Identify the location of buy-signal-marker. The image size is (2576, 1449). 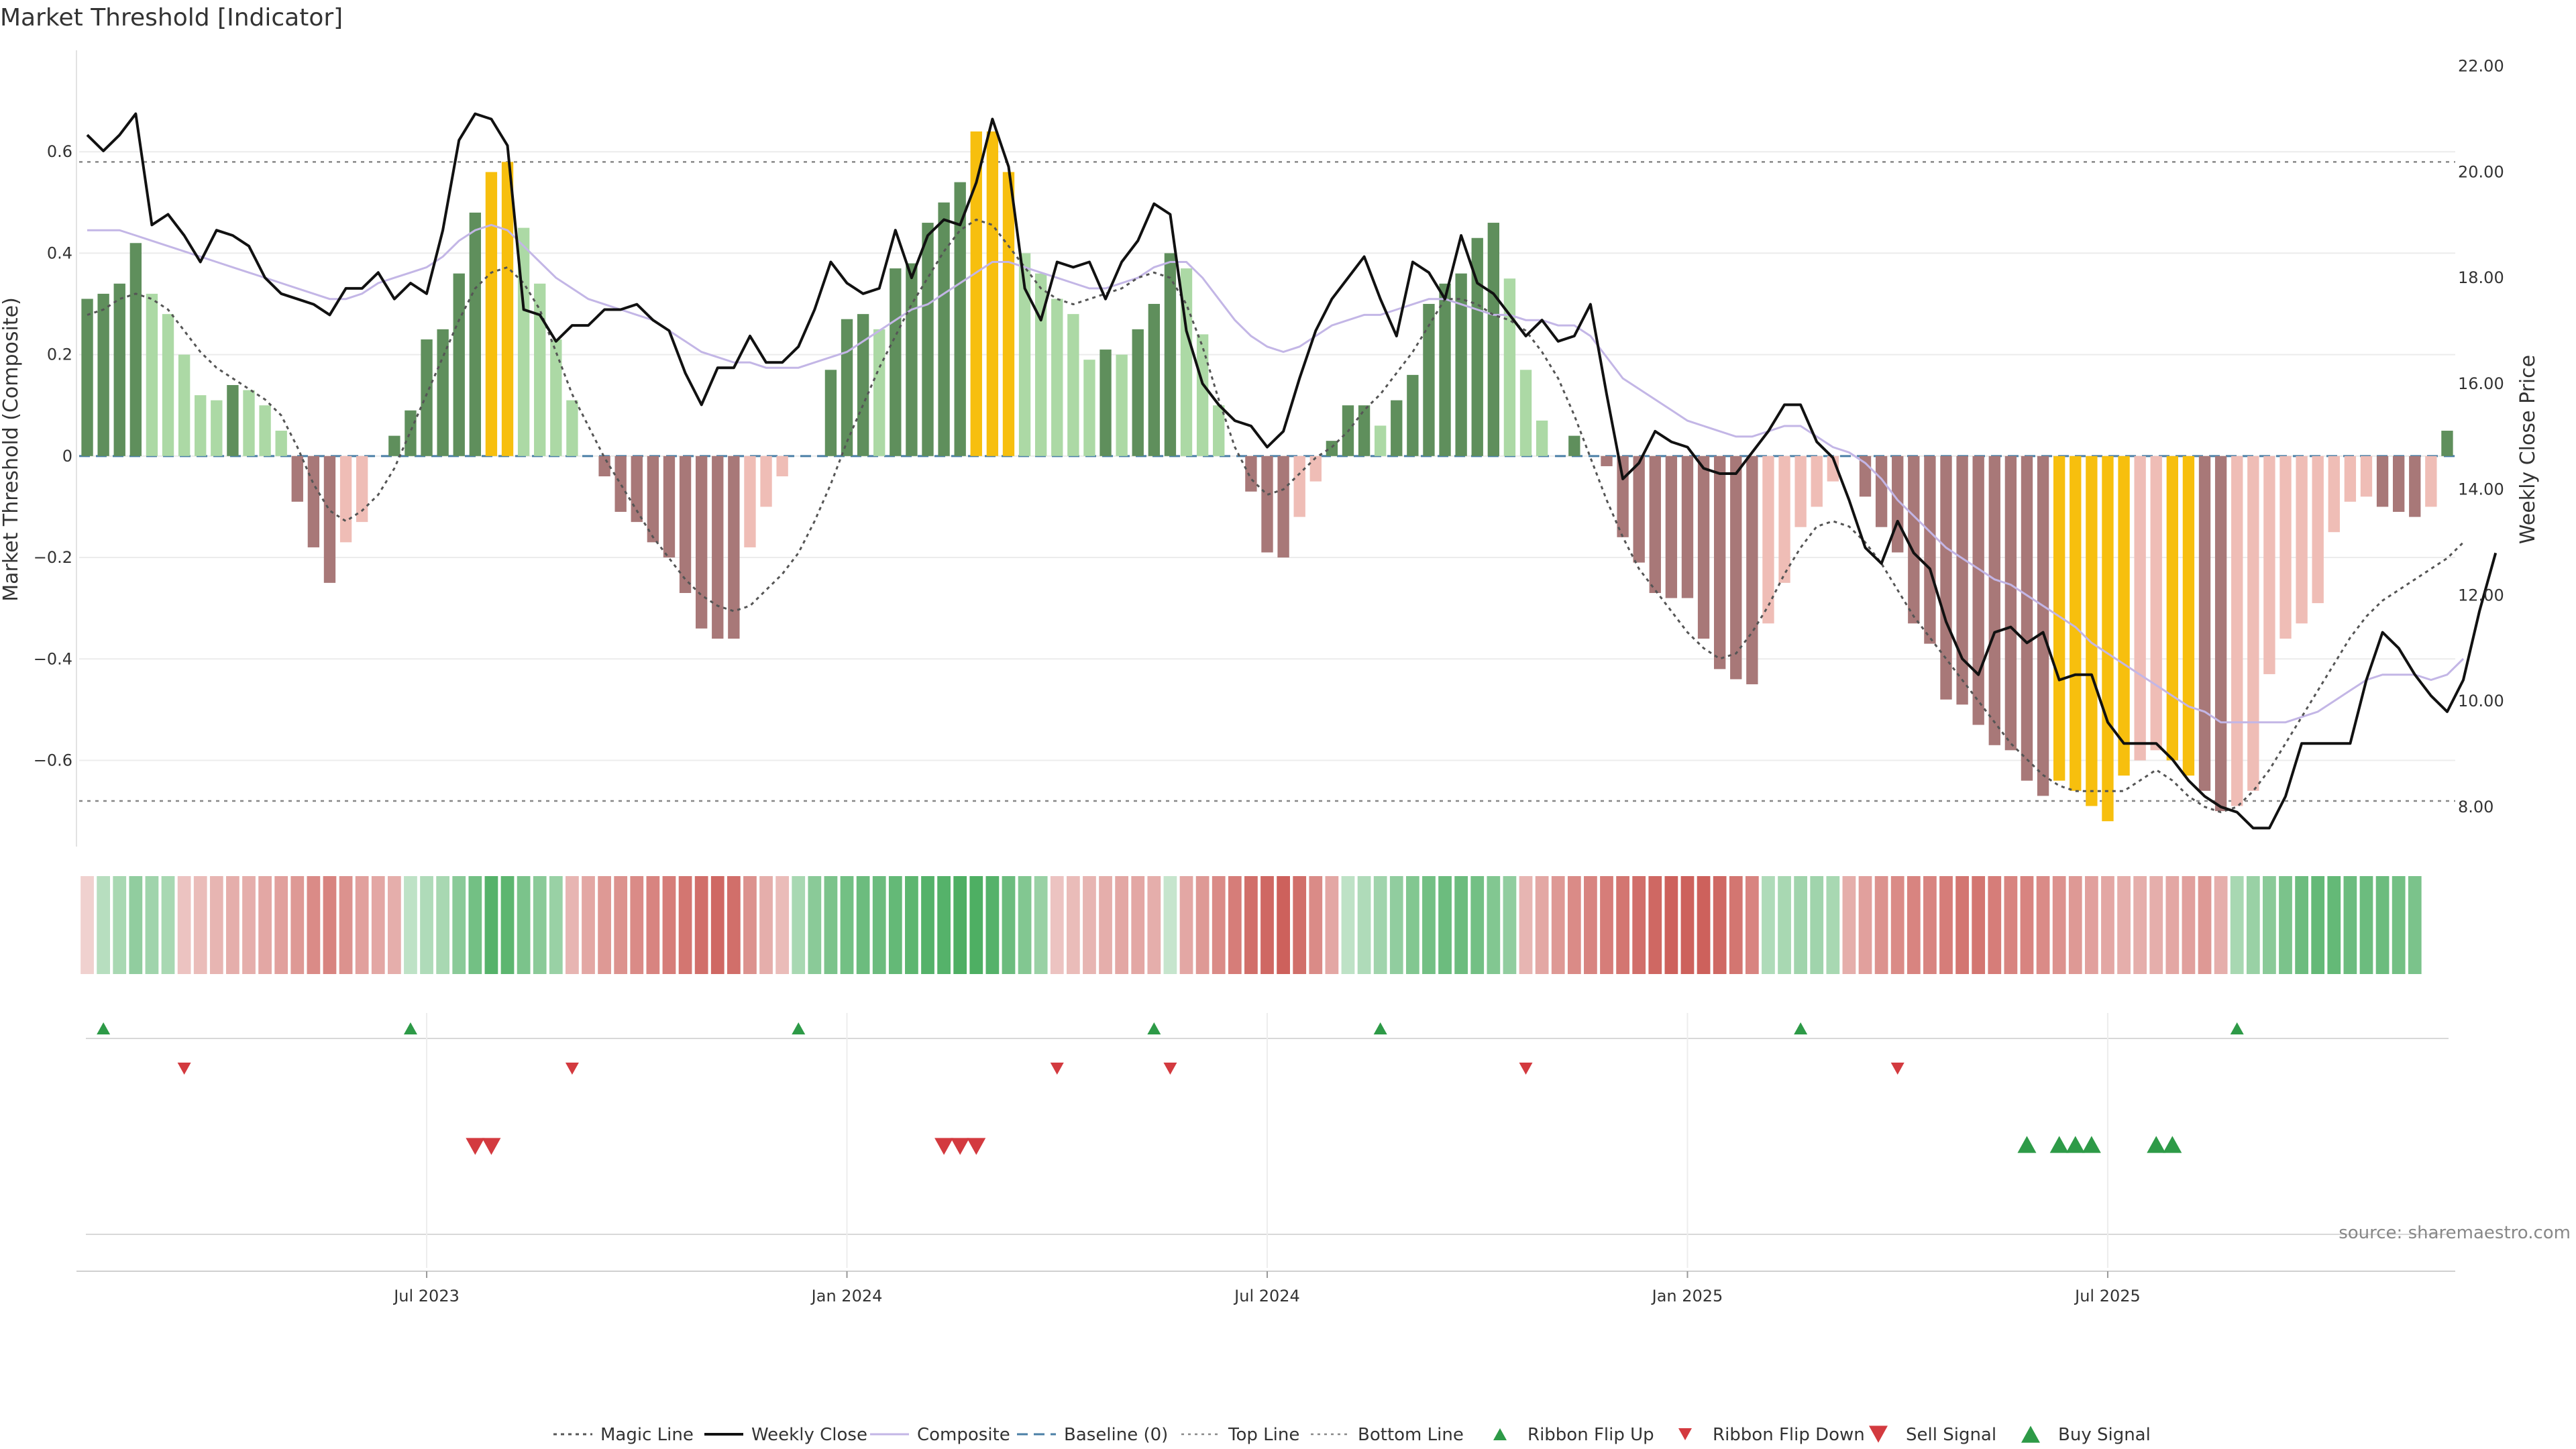
(2172, 1144).